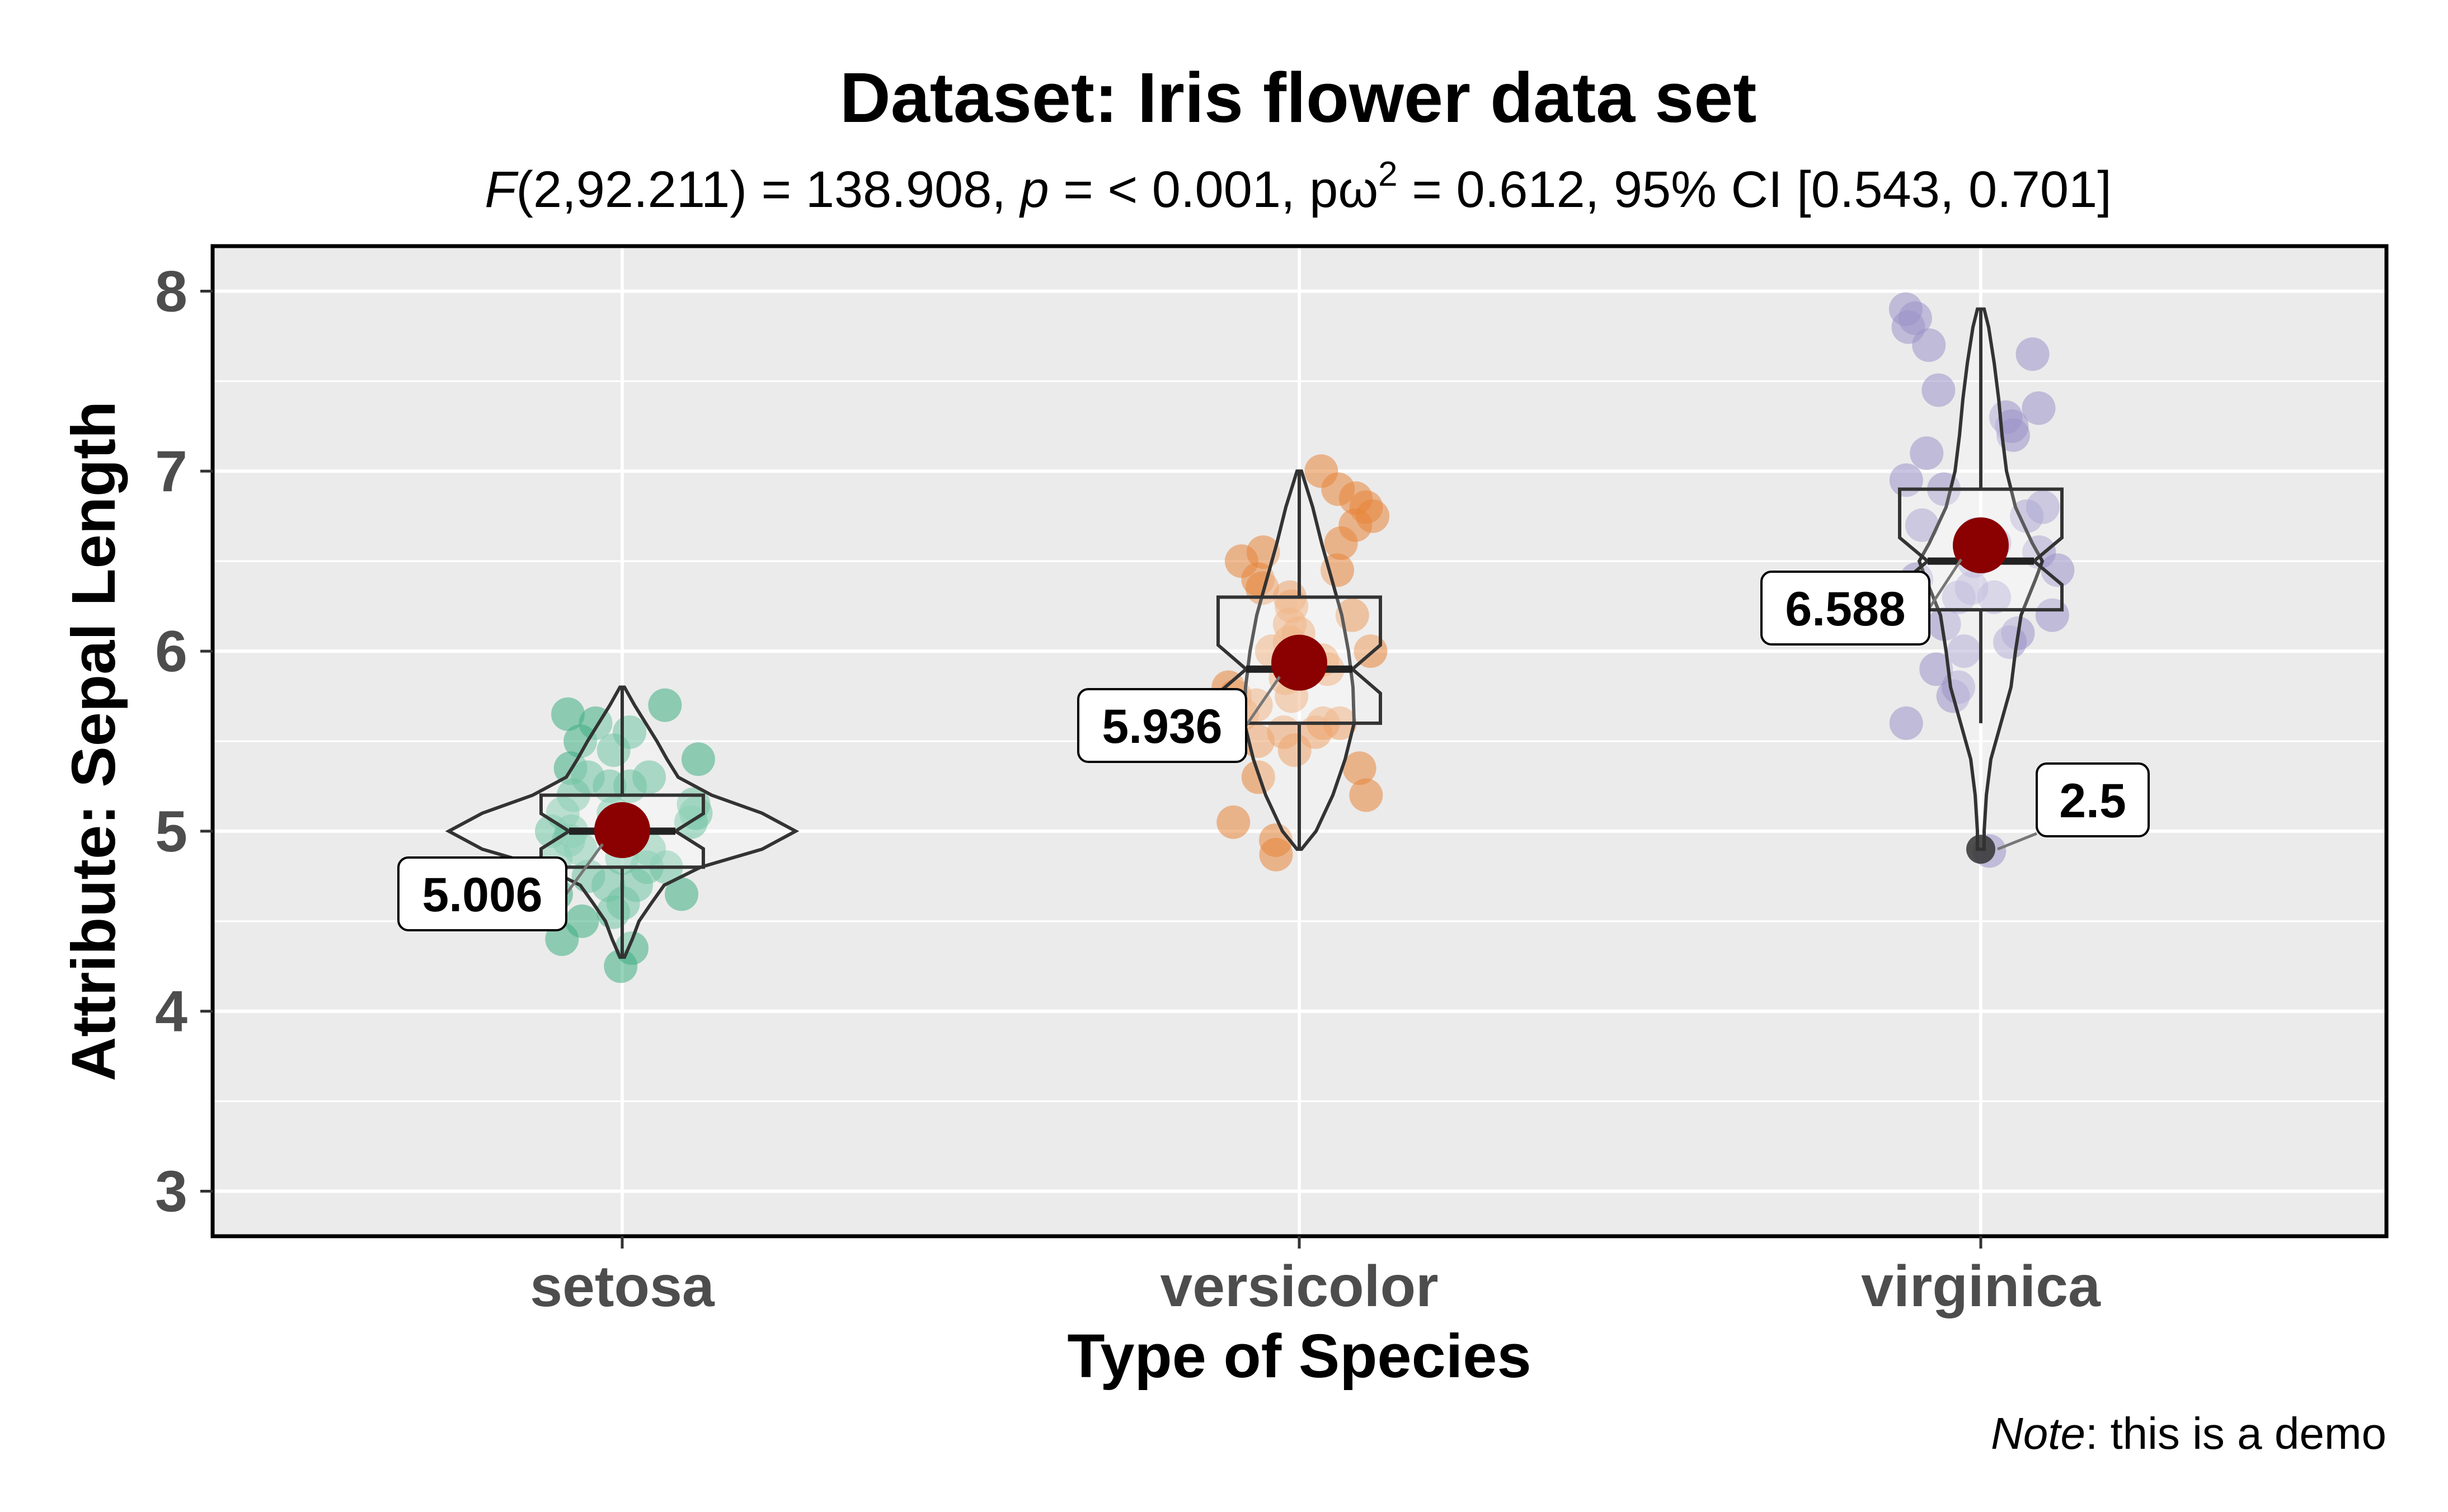 The height and width of the screenshot is (1512, 2448). I want to click on outlier-label-text: 2.5, so click(2092, 801).